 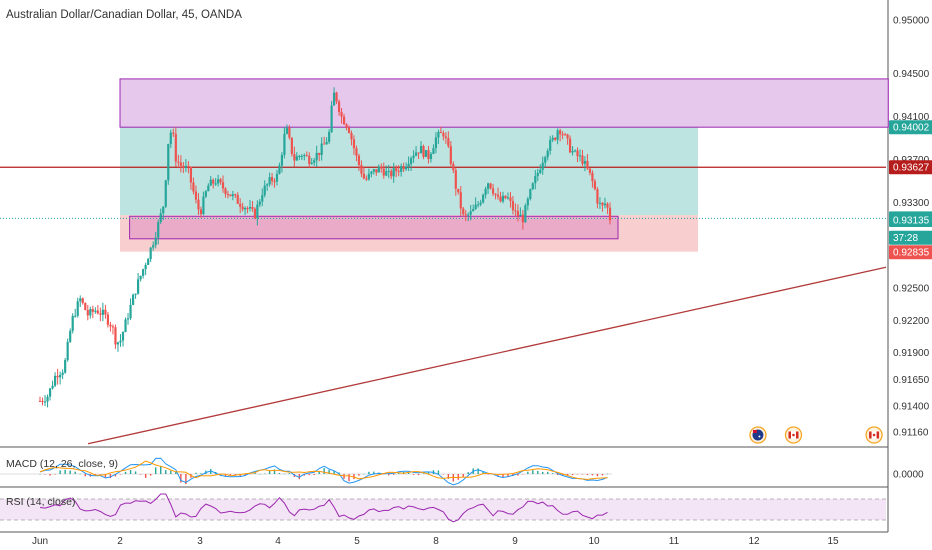 What do you see at coordinates (374, 227) in the screenshot?
I see `support-zone` at bounding box center [374, 227].